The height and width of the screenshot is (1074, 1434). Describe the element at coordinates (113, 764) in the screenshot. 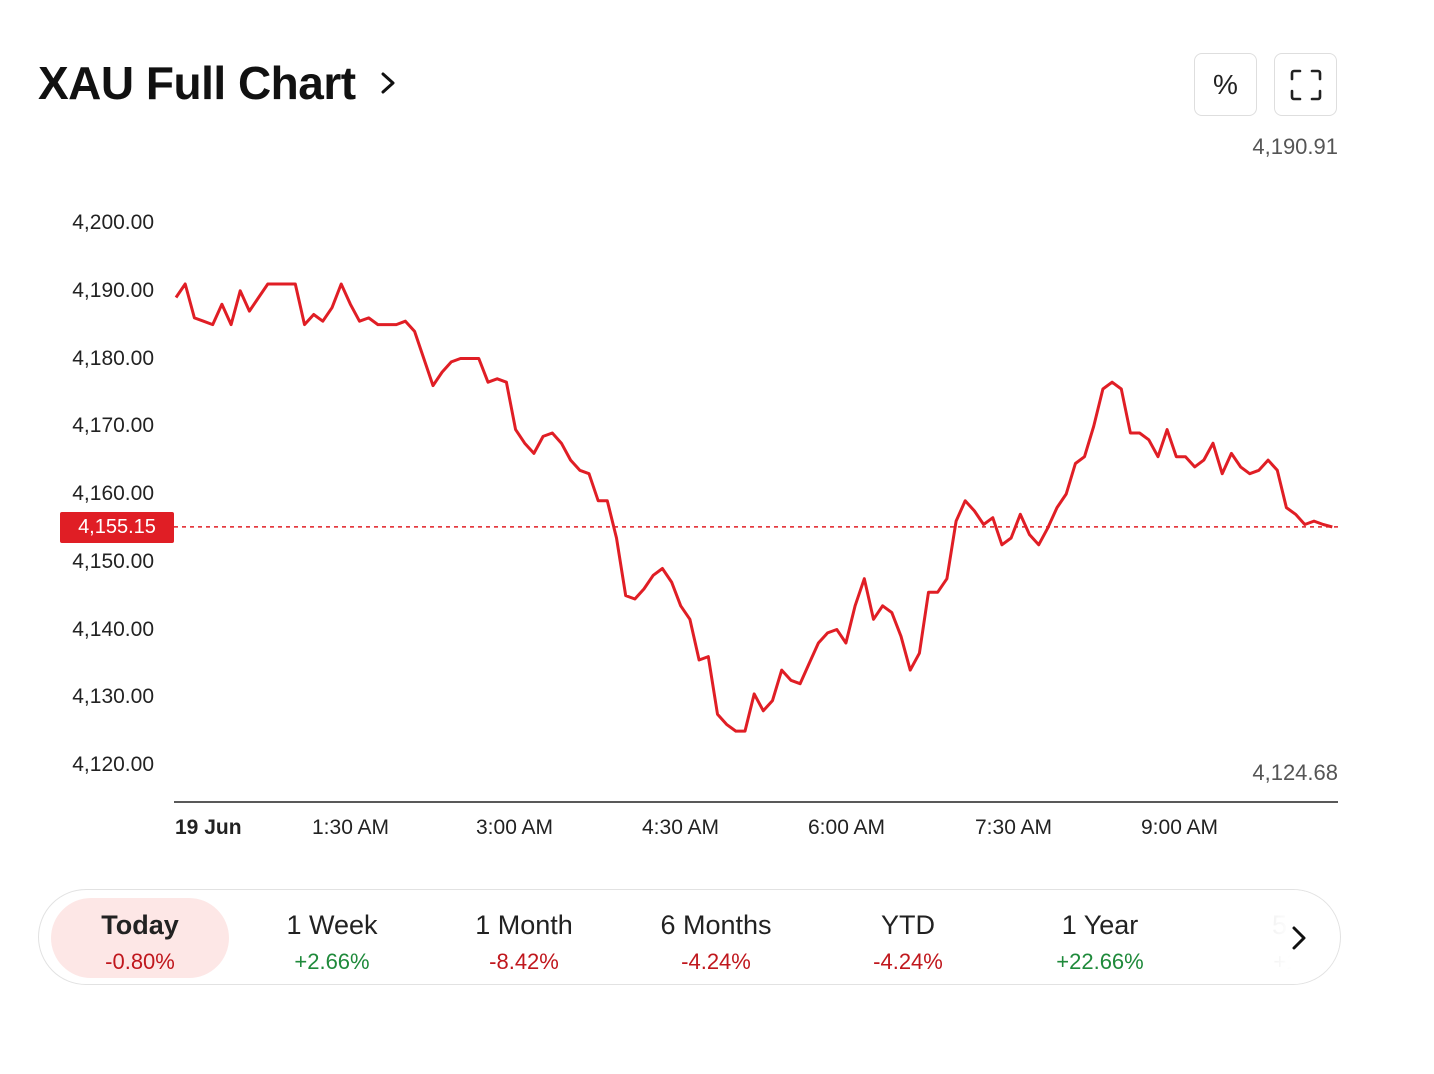

I see `y-tick-label: 4,120.00` at that location.